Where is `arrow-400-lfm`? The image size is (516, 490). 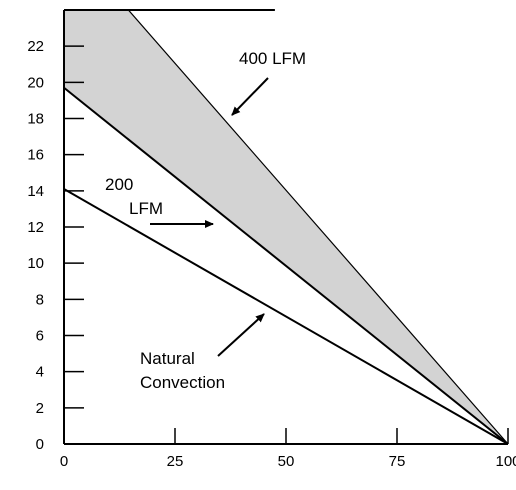
arrow-400-lfm is located at coordinates (250, 96).